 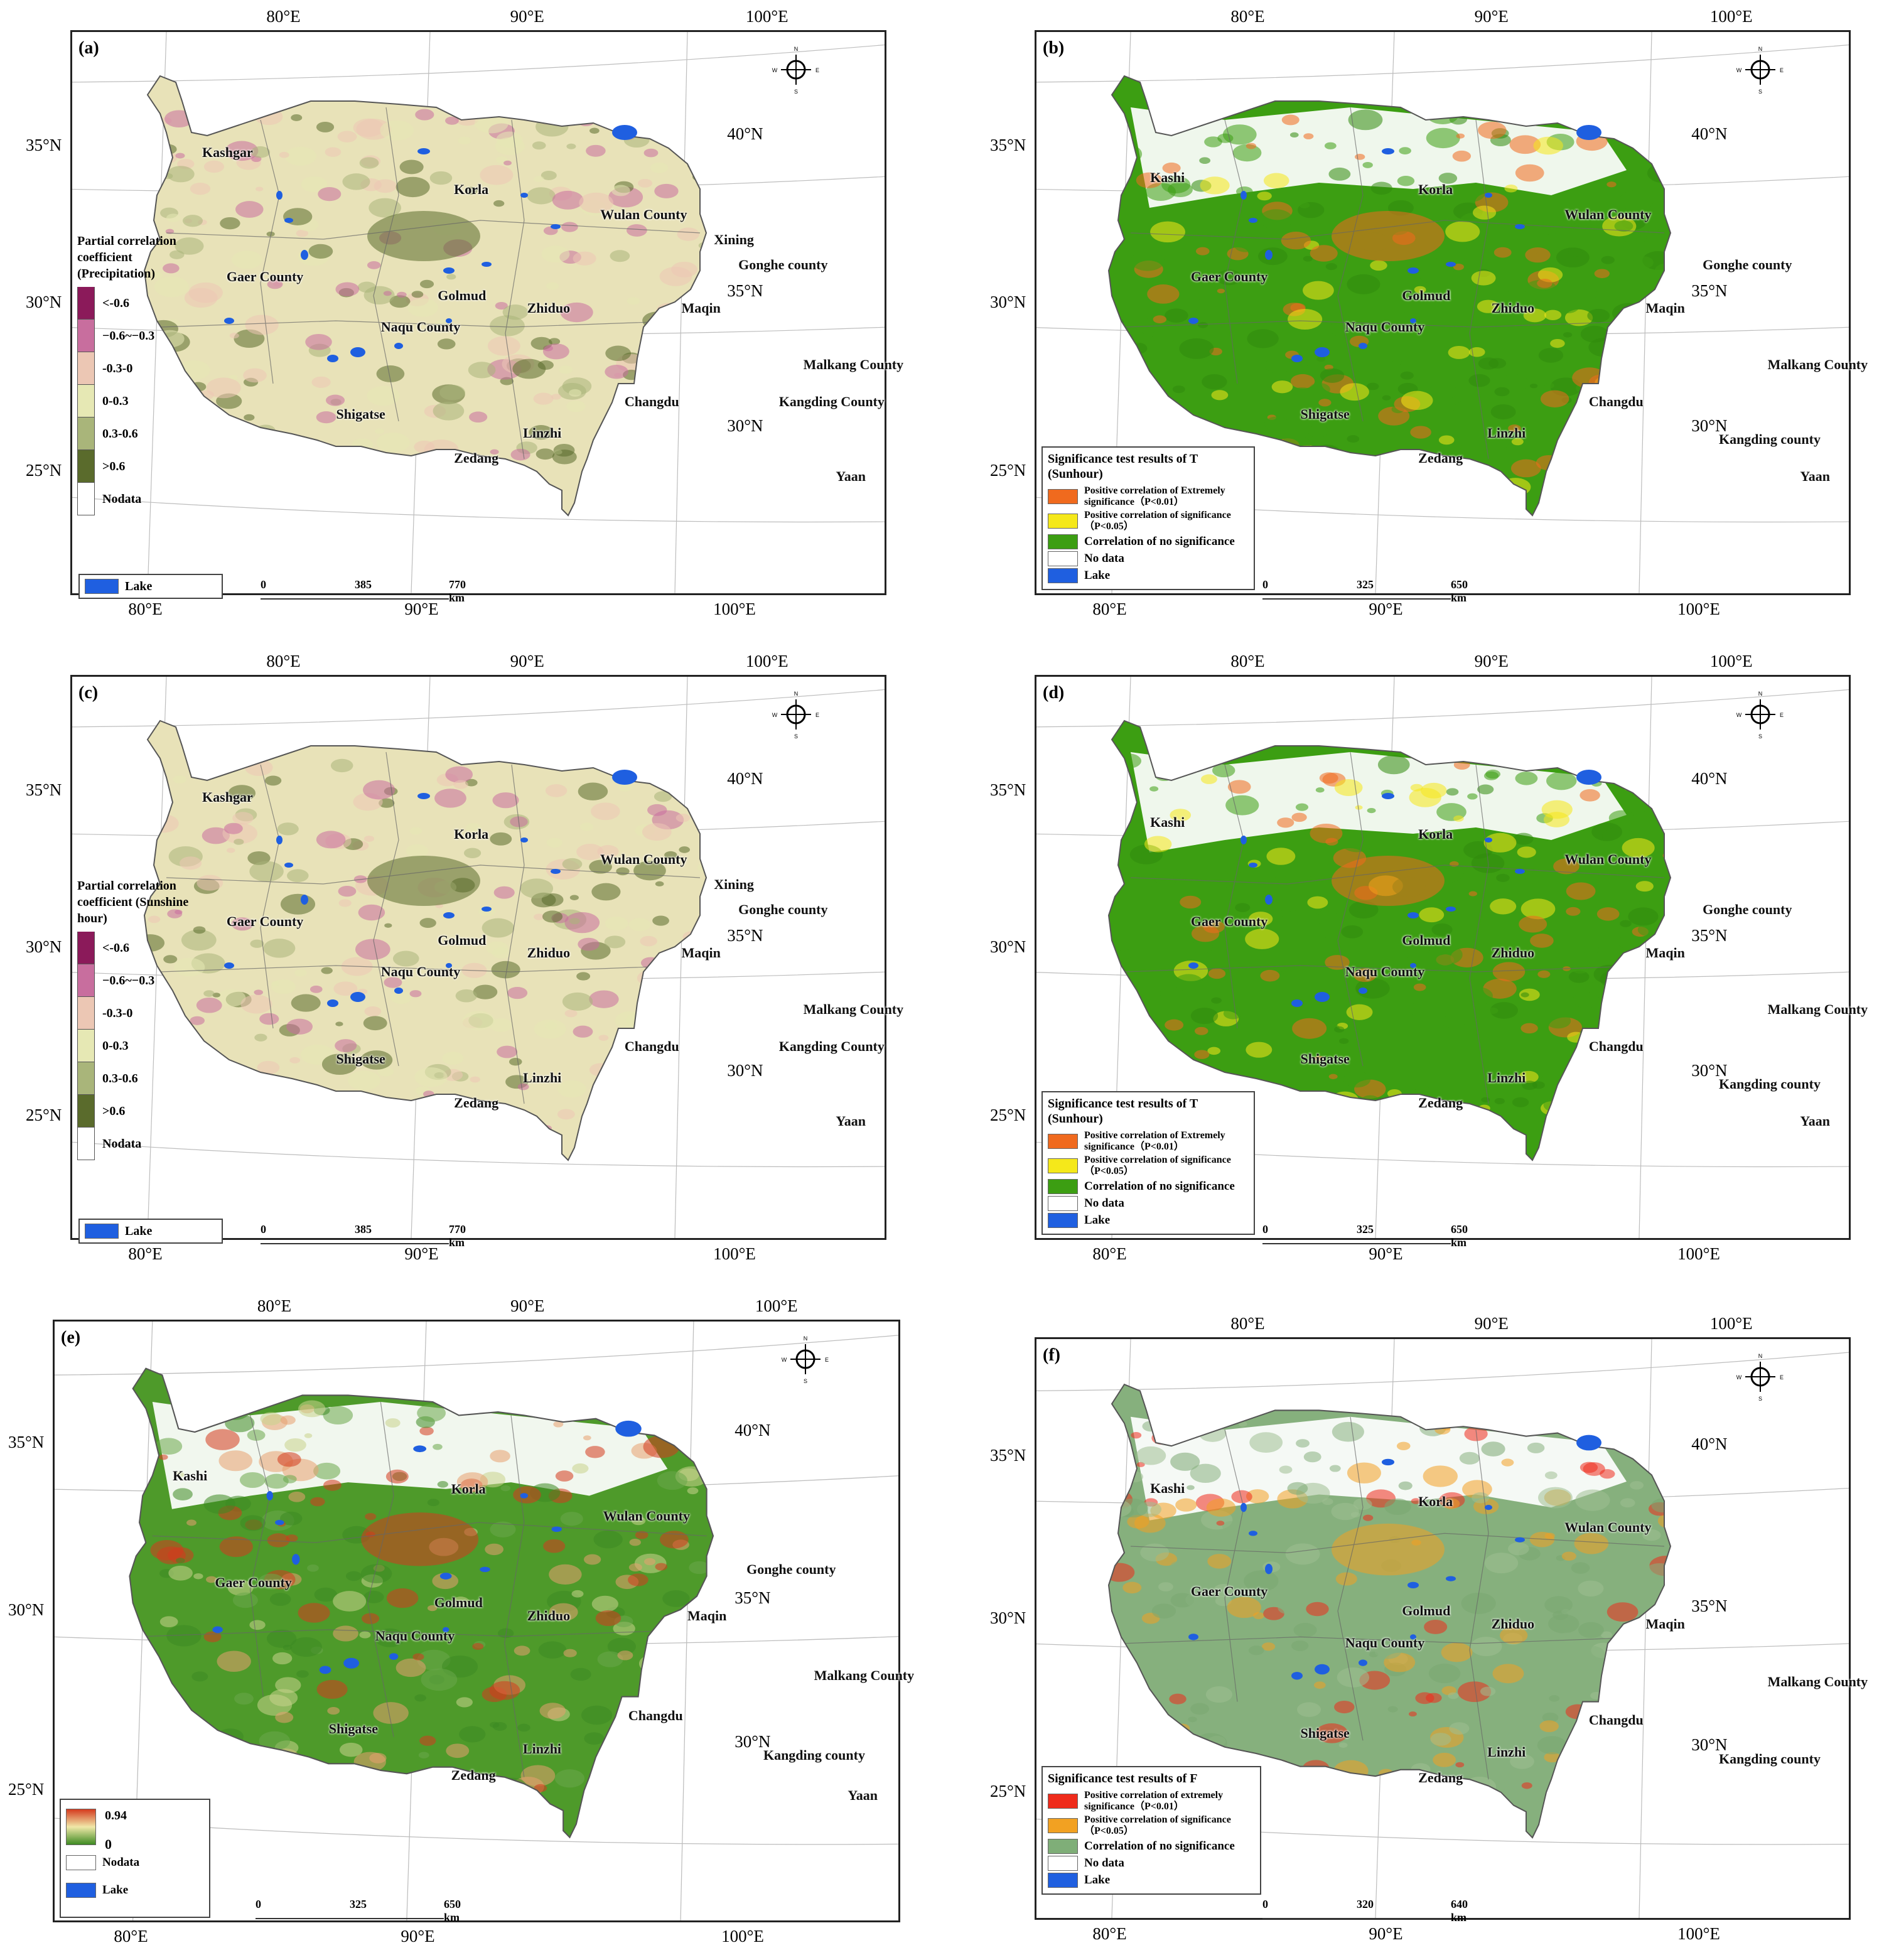 I want to click on legend-item: No data, so click(x=1148, y=1203).